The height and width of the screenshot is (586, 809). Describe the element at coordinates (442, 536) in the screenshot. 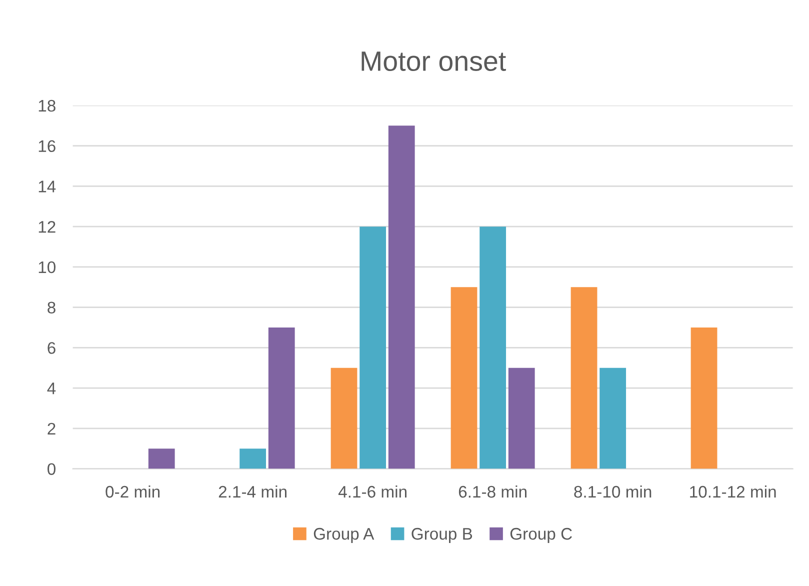

I see `legend-label: Group B` at that location.